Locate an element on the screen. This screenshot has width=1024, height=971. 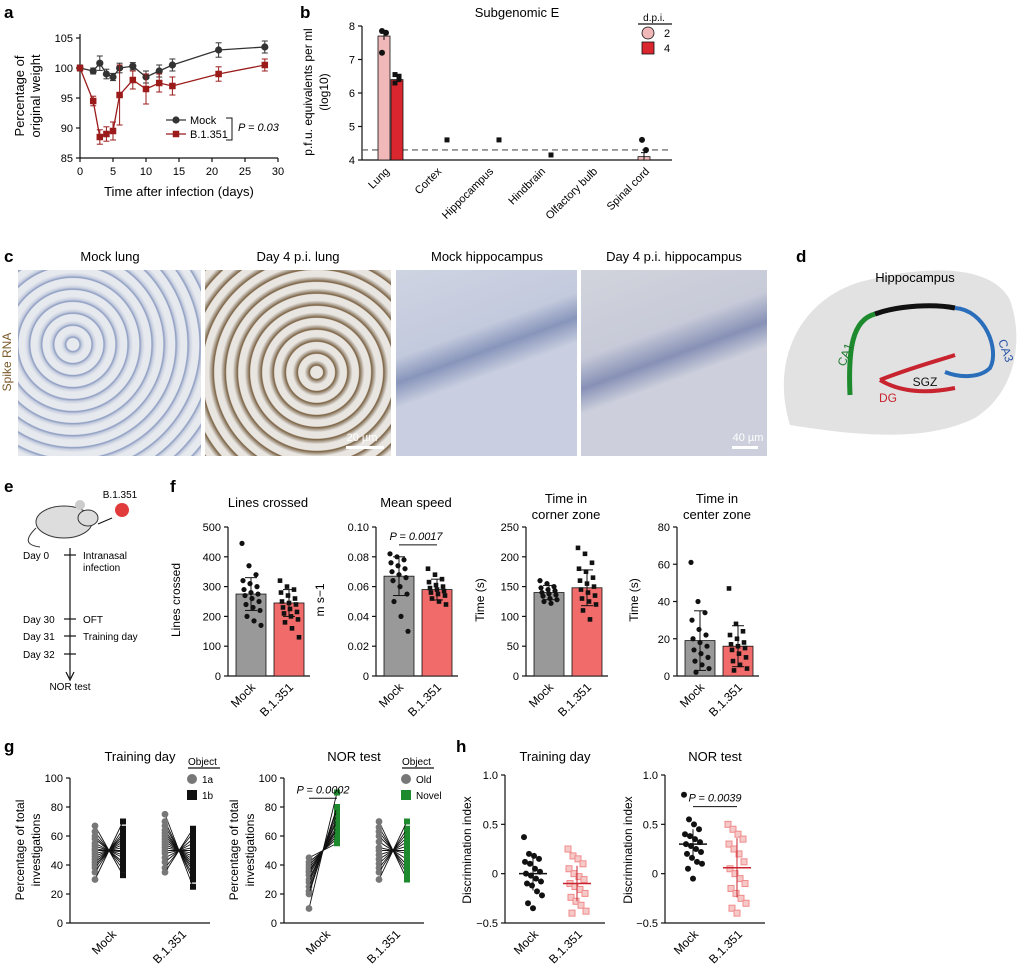
e-day-label: Day 32 is located at coordinates (39, 655).